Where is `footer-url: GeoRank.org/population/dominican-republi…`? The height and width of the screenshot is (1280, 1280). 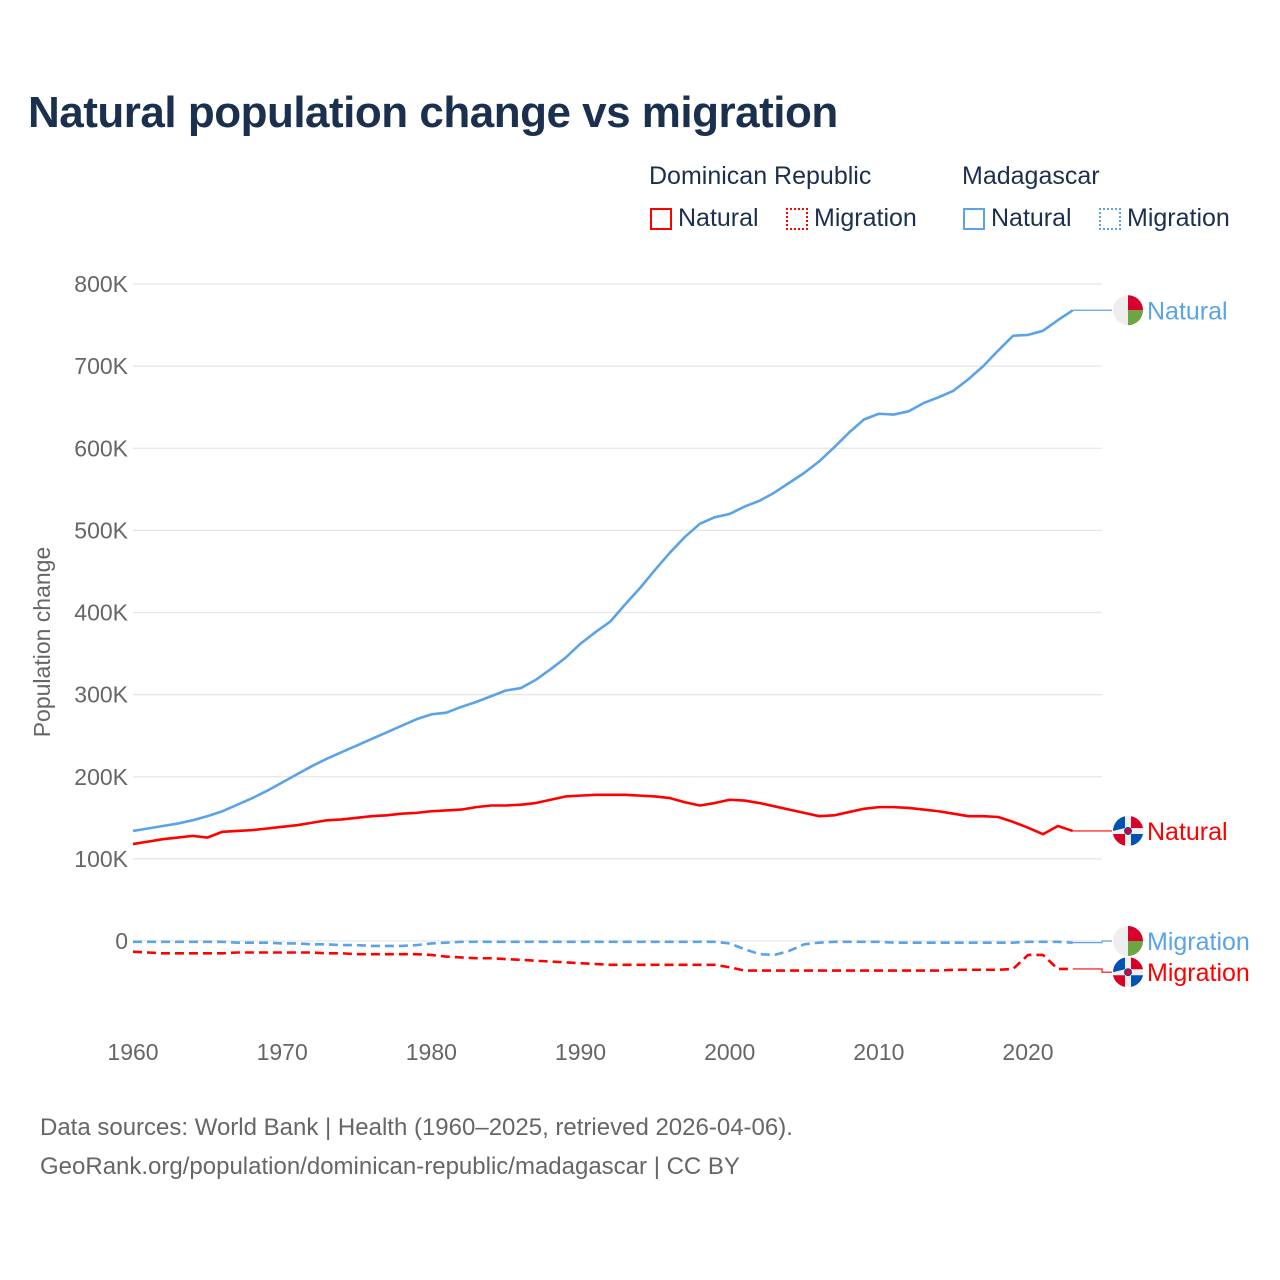 footer-url: GeoRank.org/population/dominican-republi… is located at coordinates (390, 1166).